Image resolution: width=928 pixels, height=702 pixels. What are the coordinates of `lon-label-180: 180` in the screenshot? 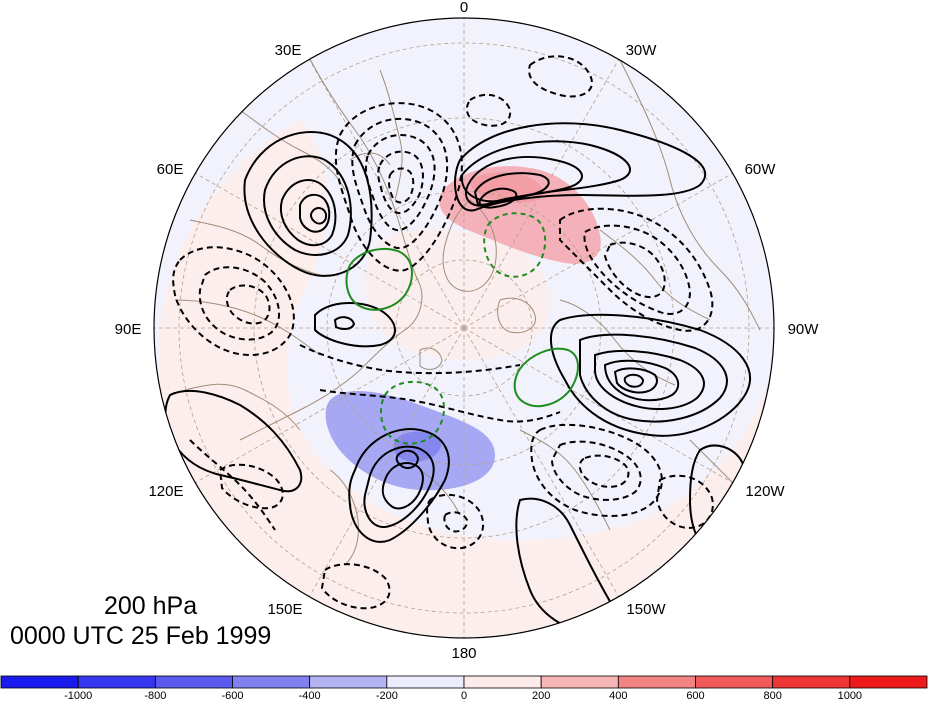 It's located at (463, 653).